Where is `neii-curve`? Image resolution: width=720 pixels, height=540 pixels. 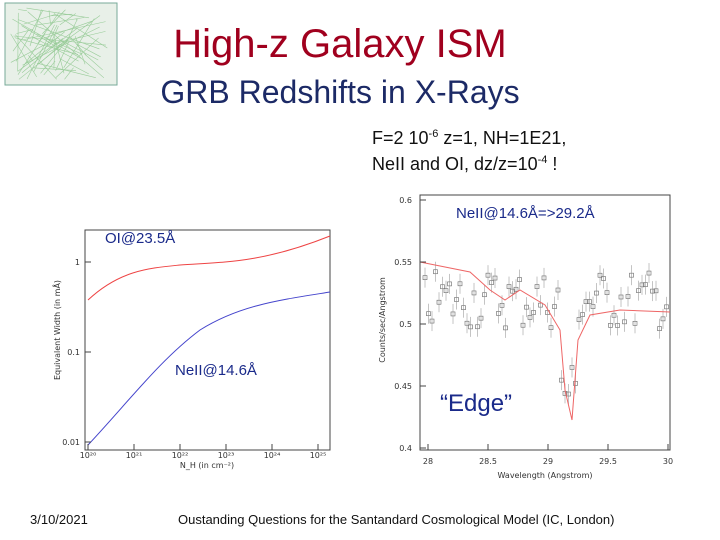
neii-curve is located at coordinates (209, 368).